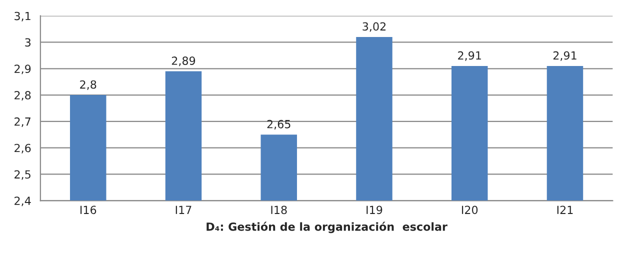 The width and height of the screenshot is (622, 264). Describe the element at coordinates (22, 122) in the screenshot. I see `y-tick-label: 2,7` at that location.